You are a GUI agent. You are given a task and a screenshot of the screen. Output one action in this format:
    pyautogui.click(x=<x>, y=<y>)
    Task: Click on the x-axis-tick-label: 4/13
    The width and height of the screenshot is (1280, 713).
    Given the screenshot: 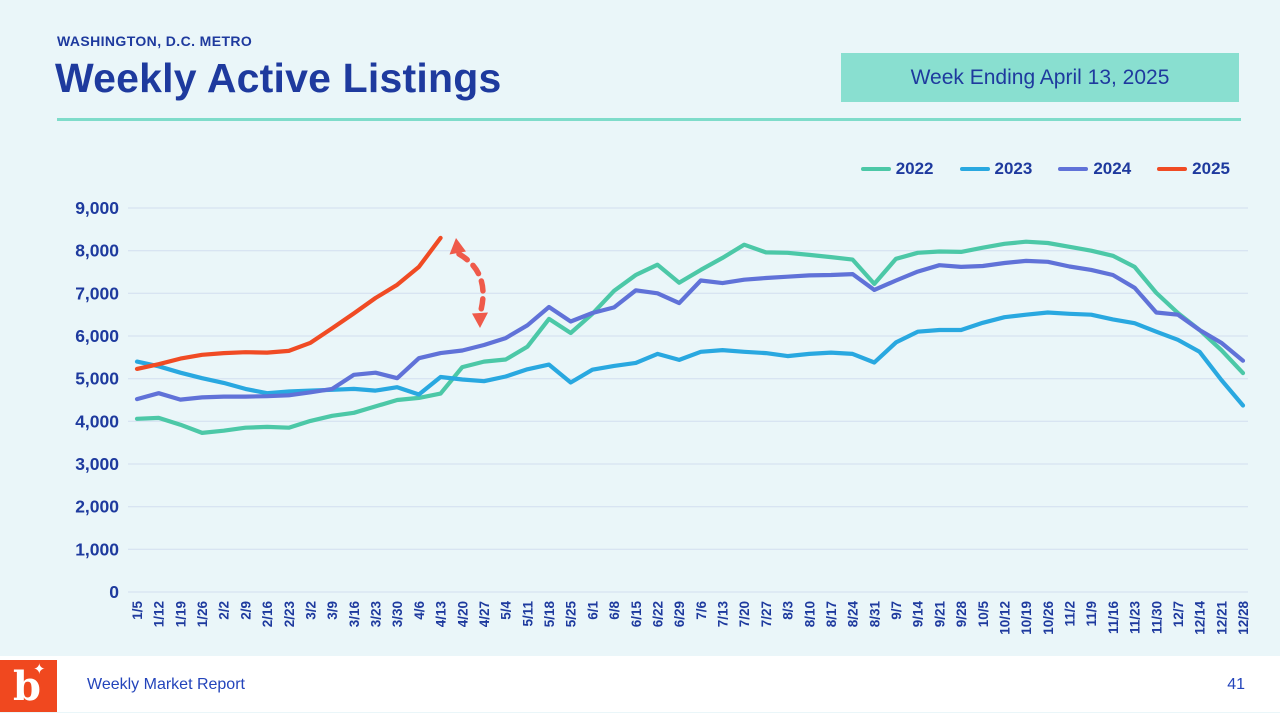 What is the action you would take?
    pyautogui.click(x=441, y=614)
    